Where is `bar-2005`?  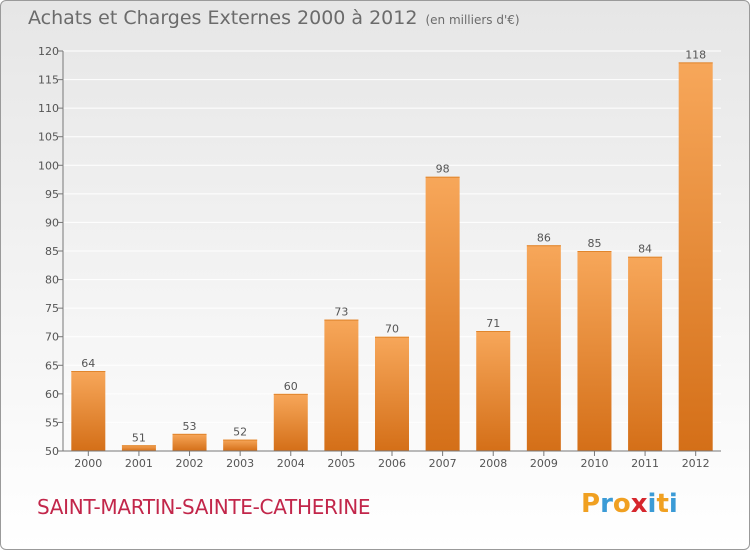
bar-2005 is located at coordinates (341, 385).